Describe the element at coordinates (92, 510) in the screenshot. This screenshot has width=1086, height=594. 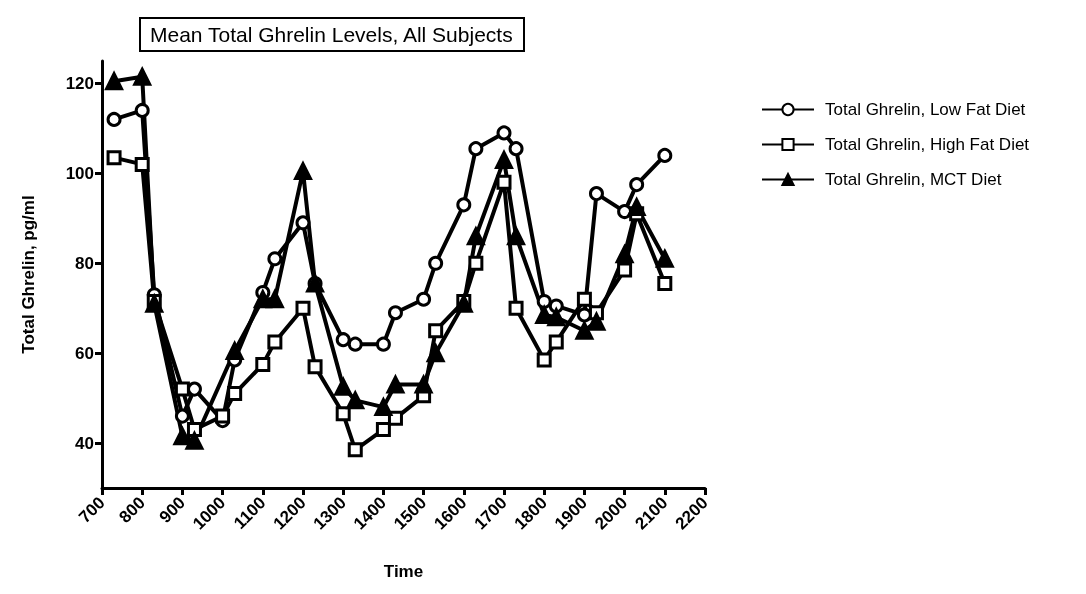
I see `x-tick-label: 700` at that location.